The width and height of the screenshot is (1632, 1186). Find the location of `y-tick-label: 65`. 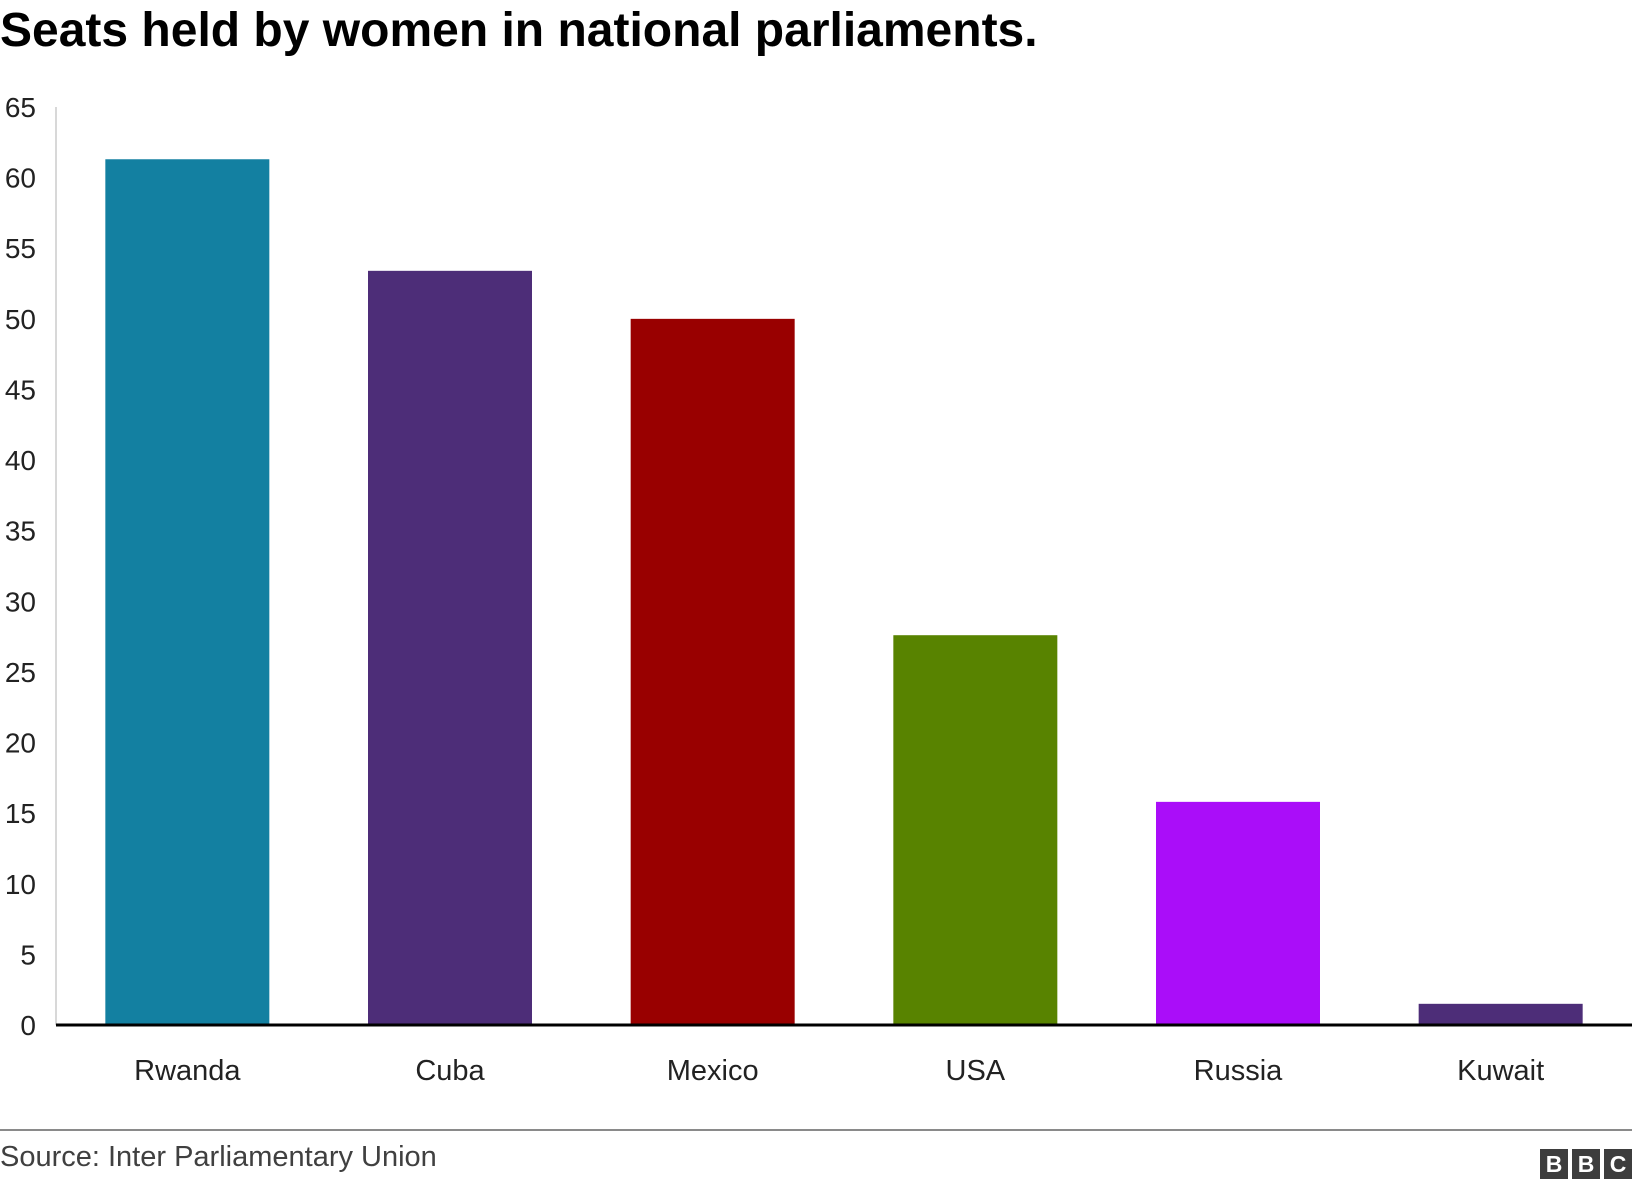

y-tick-label: 65 is located at coordinates (20, 107).